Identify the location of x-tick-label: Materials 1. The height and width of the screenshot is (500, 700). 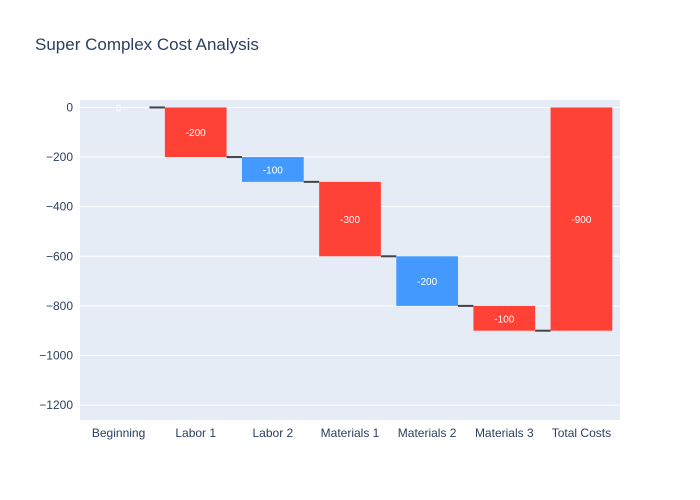
(350, 433).